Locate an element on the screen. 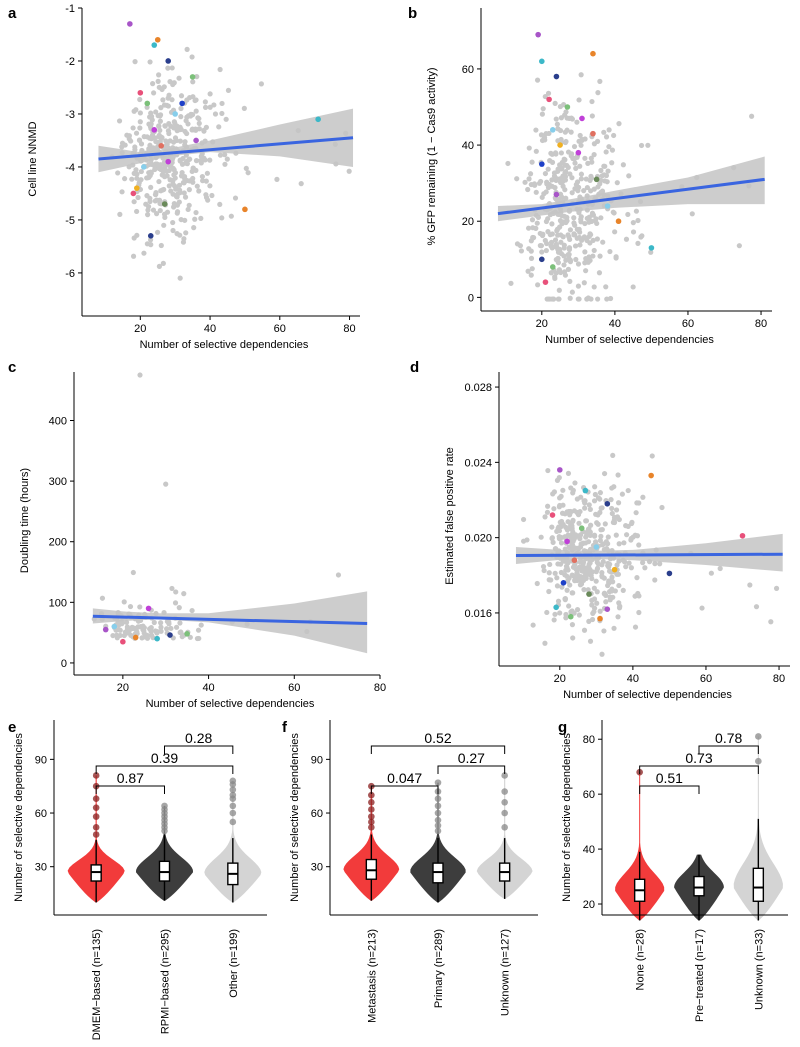  panel-letter-g: g is located at coordinates (562, 727).